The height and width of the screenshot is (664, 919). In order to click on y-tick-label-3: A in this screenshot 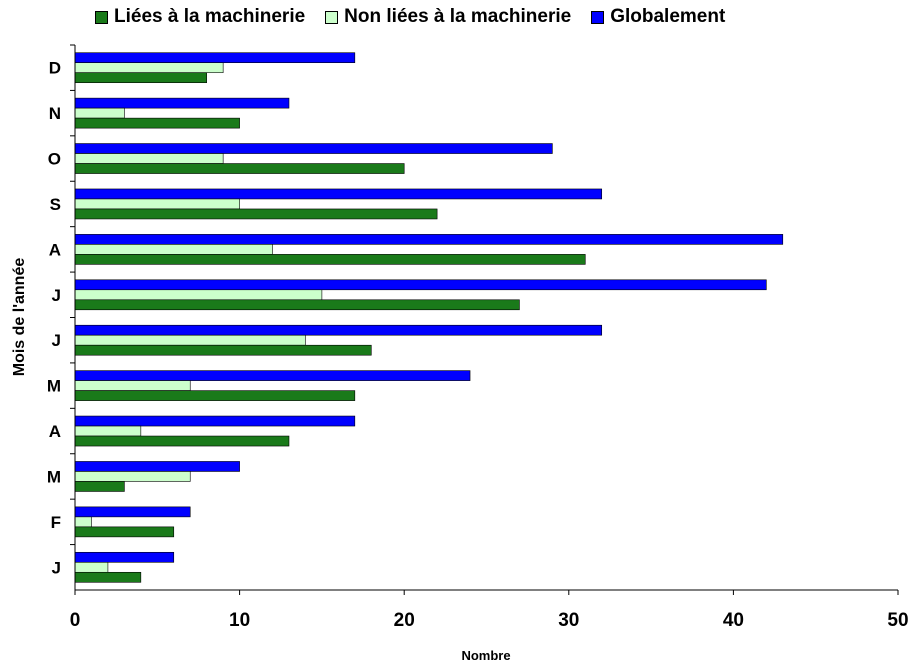, I will do `click(55, 431)`.